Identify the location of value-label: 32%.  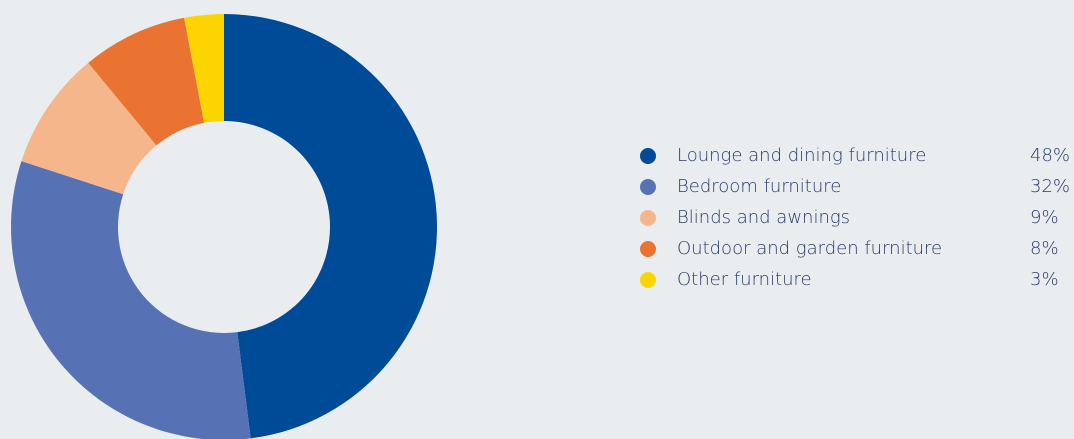
(1050, 186).